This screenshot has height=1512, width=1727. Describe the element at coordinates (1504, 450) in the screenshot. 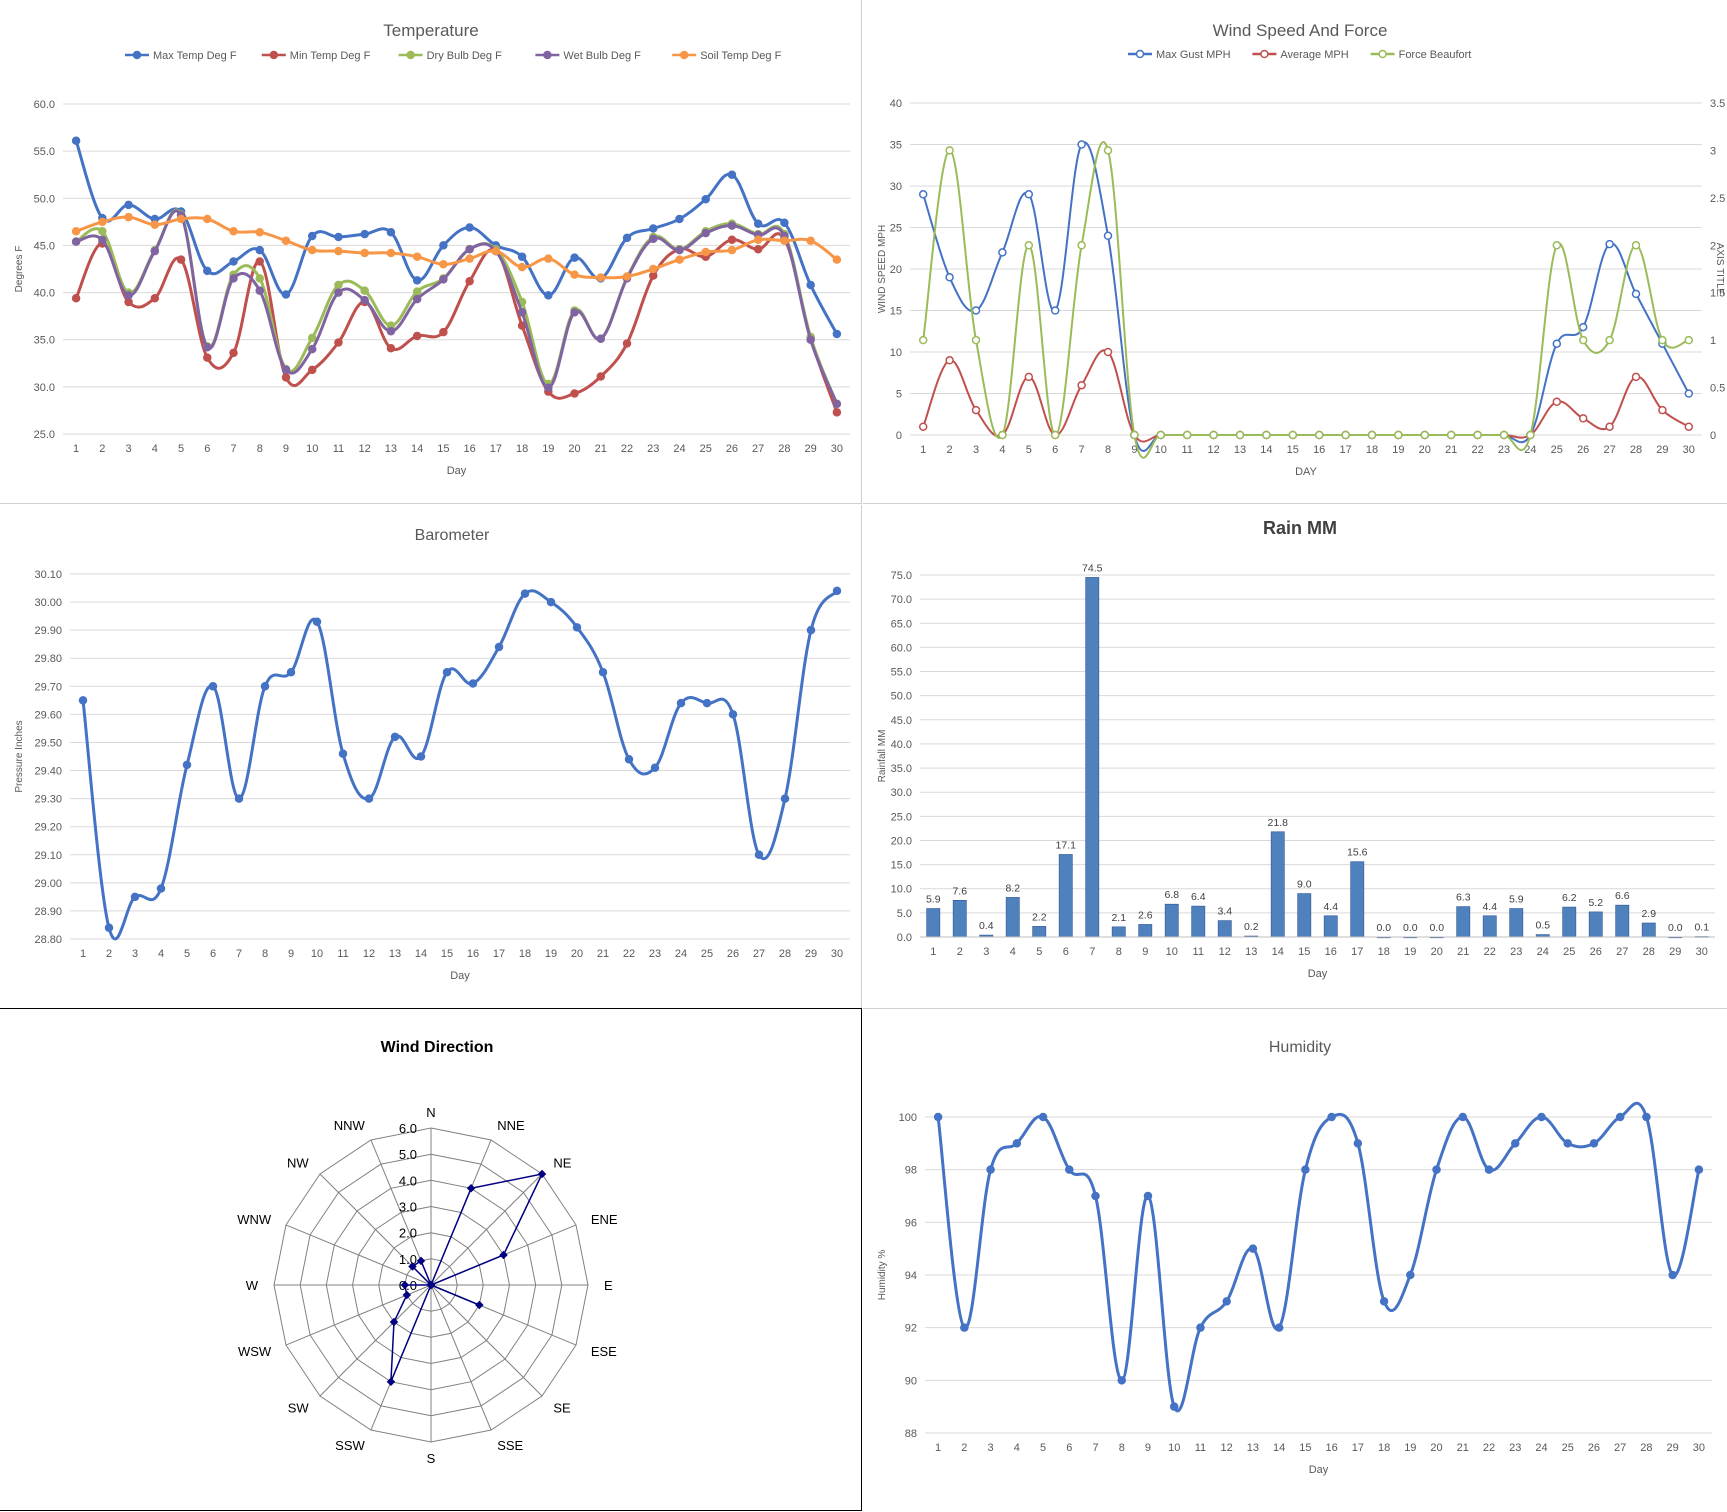

I see `x-tick-label: 23` at that location.